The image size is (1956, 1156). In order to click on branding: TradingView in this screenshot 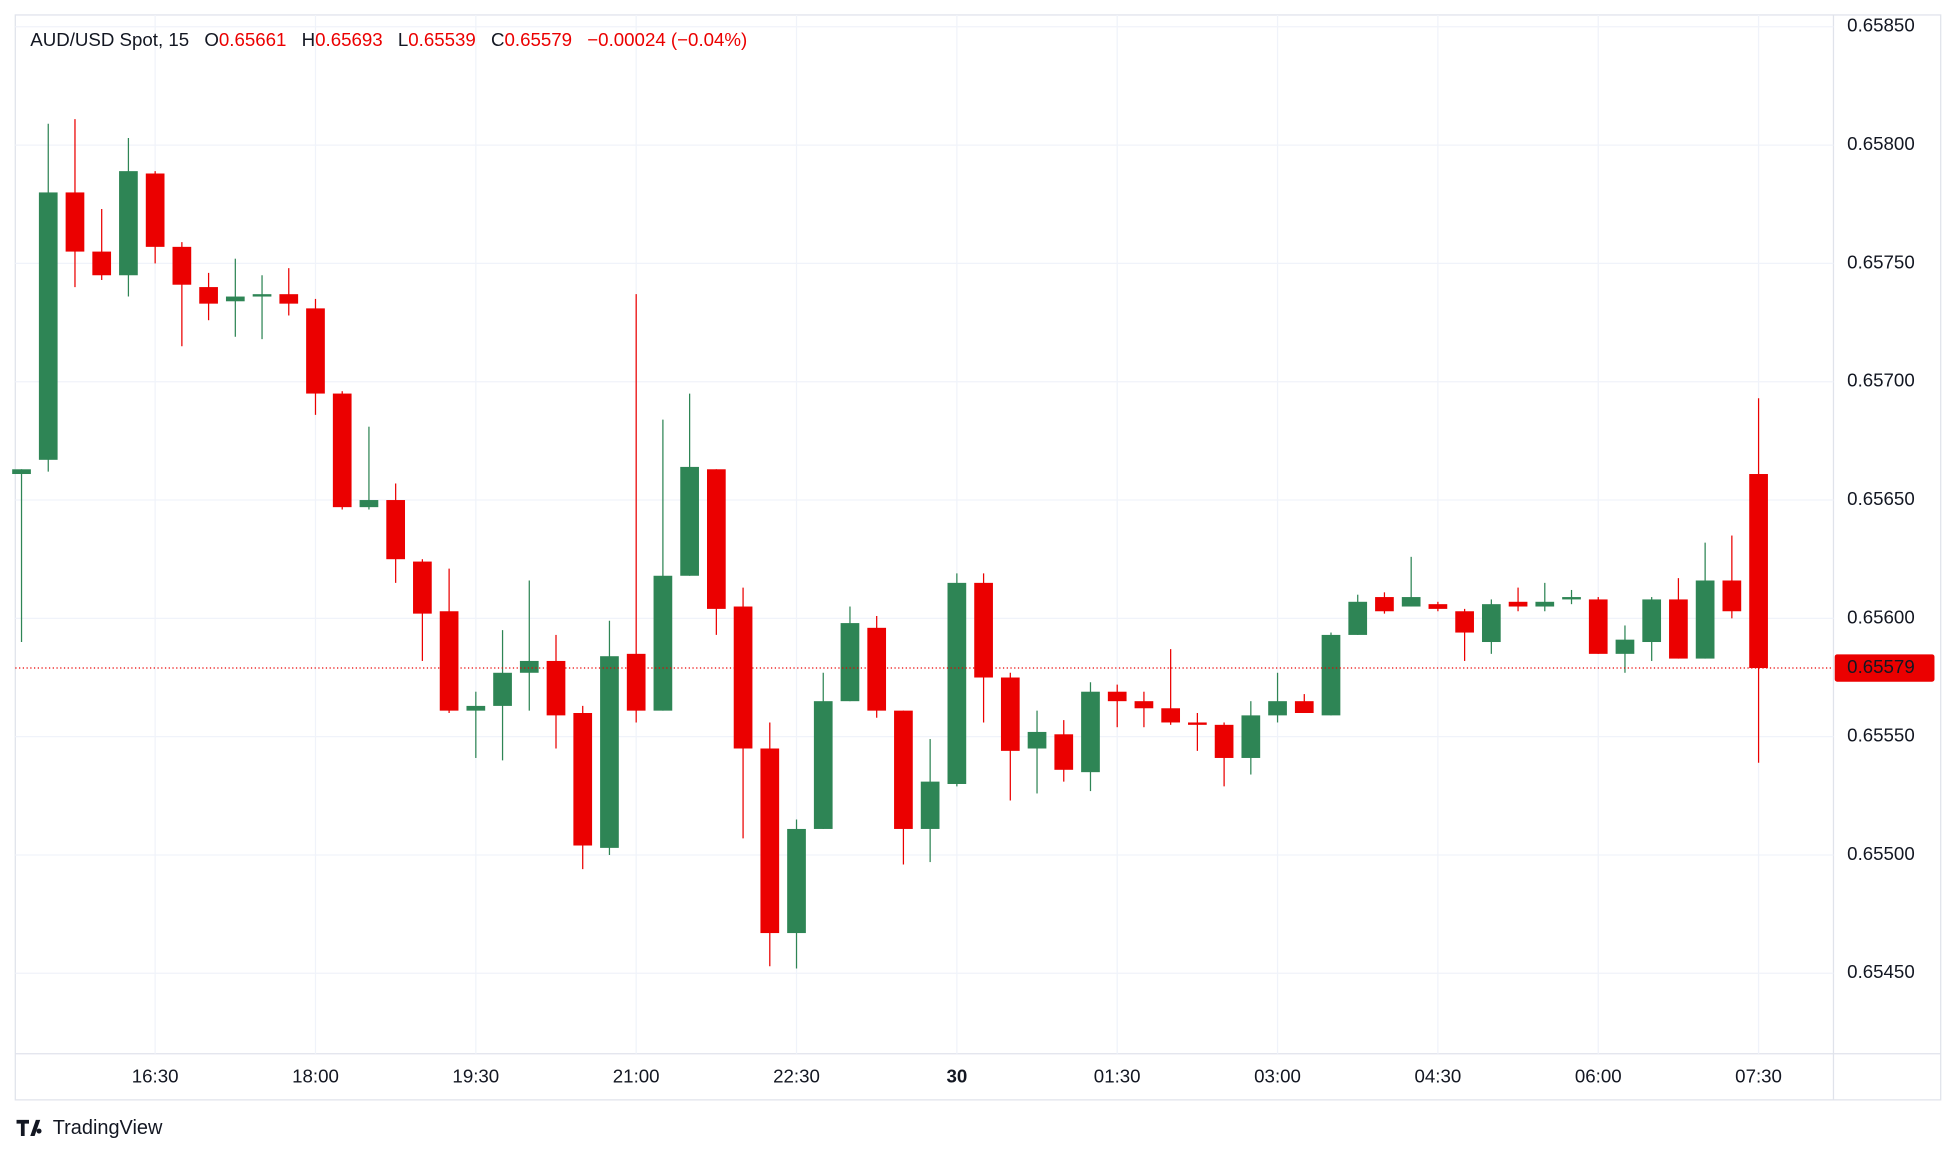, I will do `click(89, 1128)`.